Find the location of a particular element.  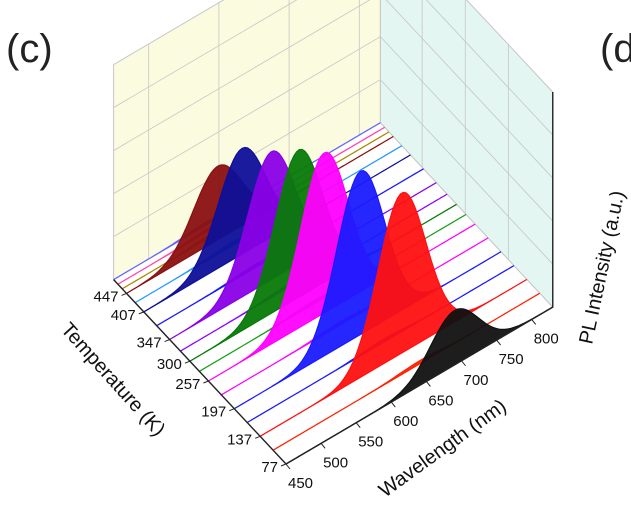

wavelength-tick-label: 550 is located at coordinates (370, 442).